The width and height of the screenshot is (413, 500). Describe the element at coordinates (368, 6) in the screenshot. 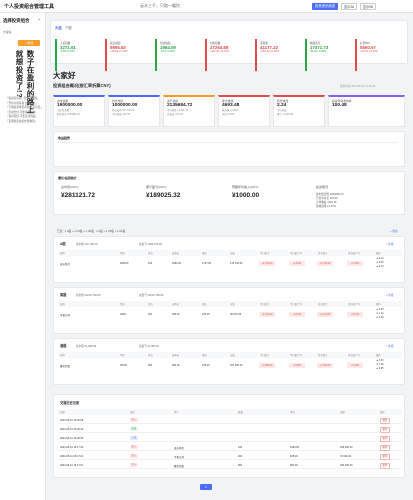

I see `show-bit-button: 显示Bit` at that location.